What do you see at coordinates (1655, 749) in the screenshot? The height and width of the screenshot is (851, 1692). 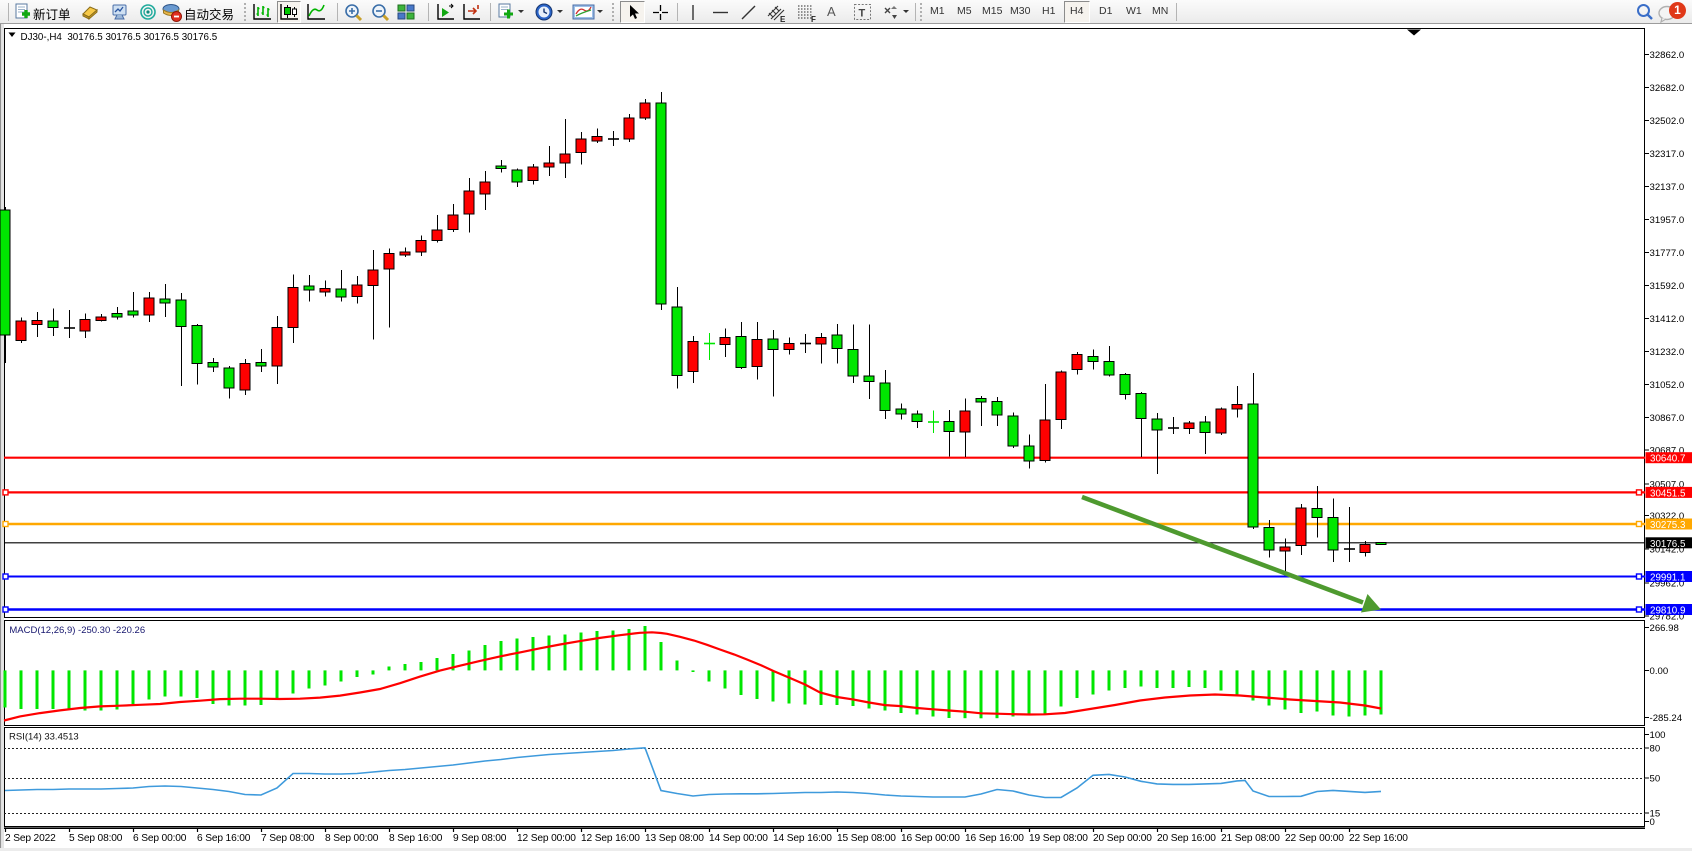 I see `svg-text: 80` at bounding box center [1655, 749].